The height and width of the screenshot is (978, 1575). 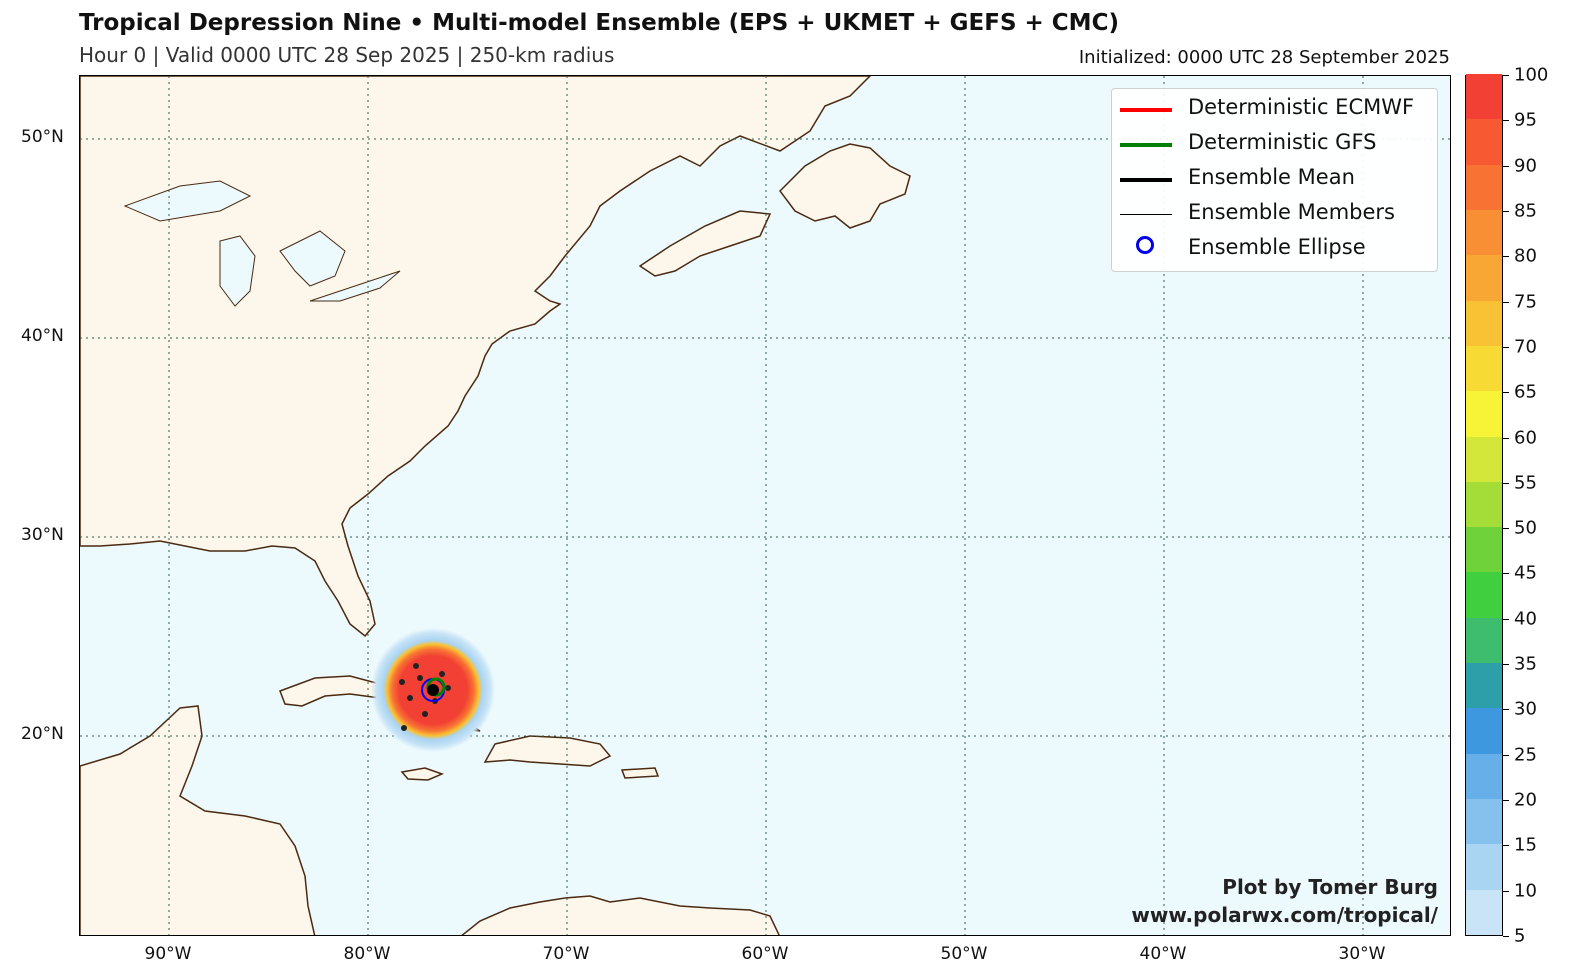 I want to click on lon-label: 40°W, so click(x=1163, y=954).